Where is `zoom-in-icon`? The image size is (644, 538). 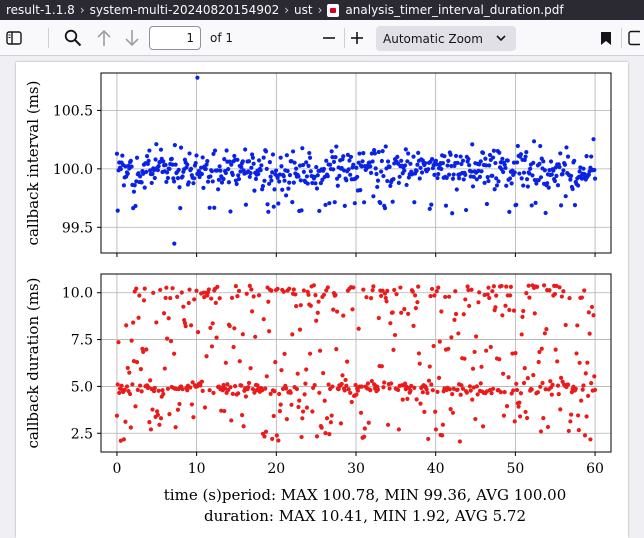
zoom-in-icon is located at coordinates (357, 38).